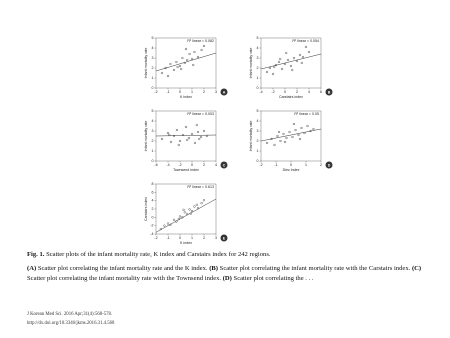  What do you see at coordinates (258, 151) in the screenshot?
I see `y-tick-label: 1` at bounding box center [258, 151].